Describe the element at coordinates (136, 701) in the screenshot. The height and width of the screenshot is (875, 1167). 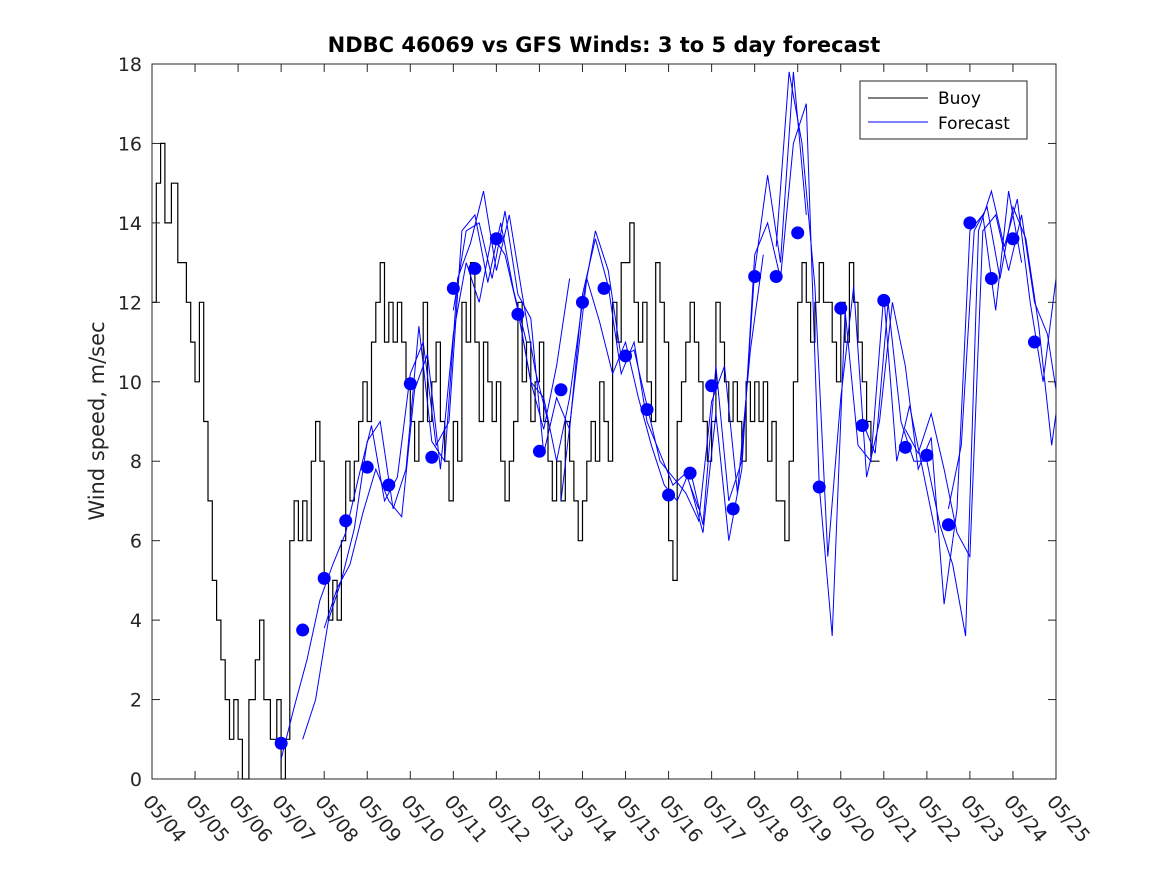
I see `y-tick-label: 2` at that location.